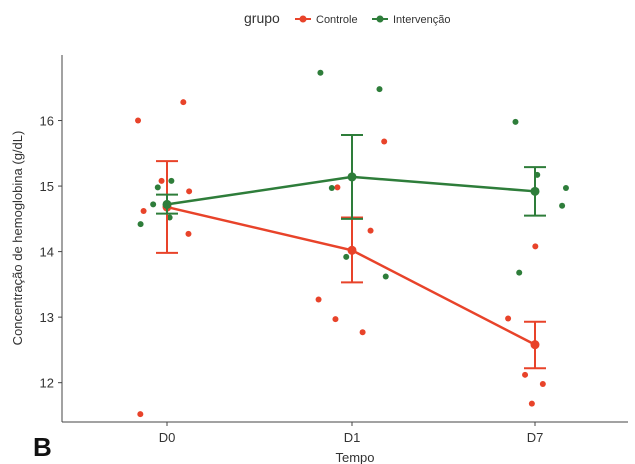  I want to click on legend-entries: Controle Intervenção, so click(372, 20).